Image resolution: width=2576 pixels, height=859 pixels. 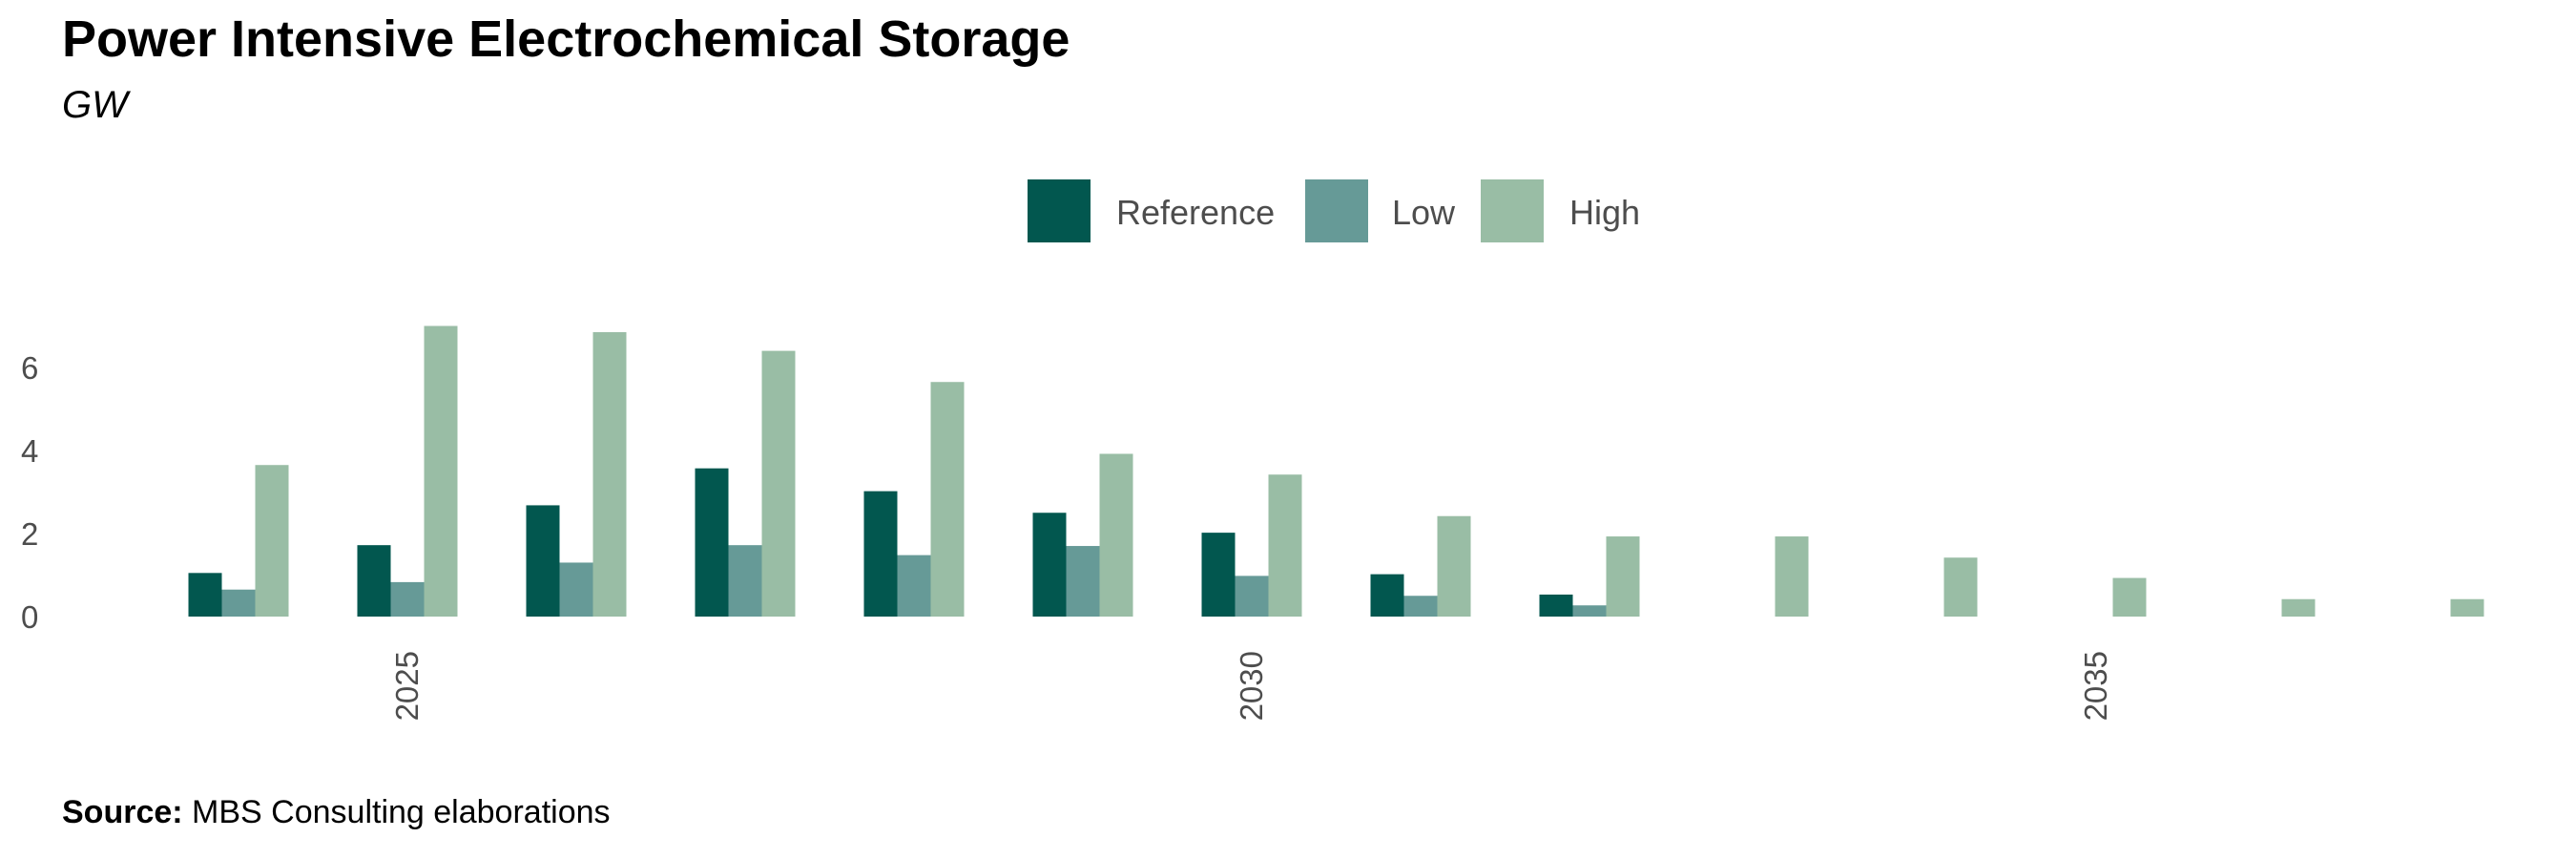 I want to click on bar-high-2033, so click(x=1792, y=576).